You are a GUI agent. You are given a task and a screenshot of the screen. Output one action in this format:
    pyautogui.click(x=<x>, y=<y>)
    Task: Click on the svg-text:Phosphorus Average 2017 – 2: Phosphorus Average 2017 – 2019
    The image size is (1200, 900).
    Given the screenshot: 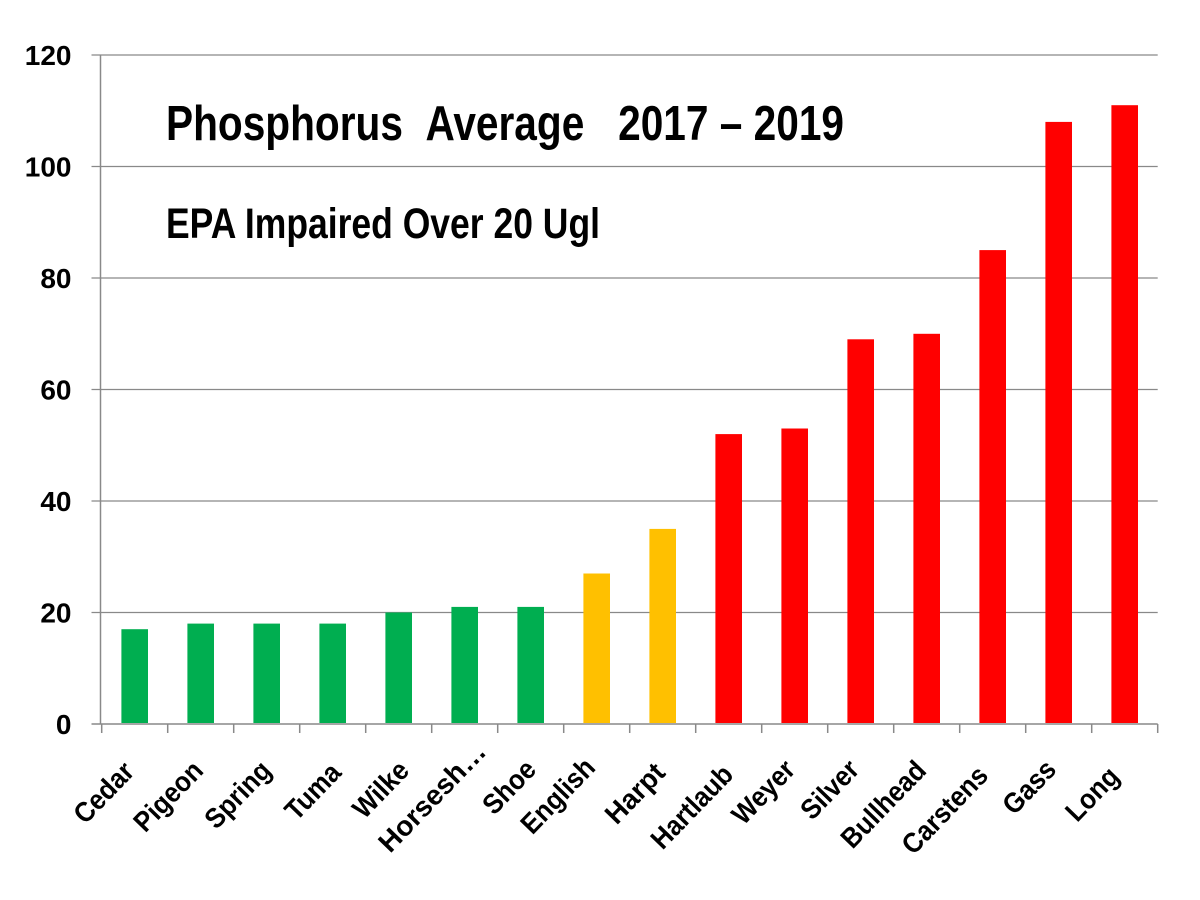 What is the action you would take?
    pyautogui.click(x=505, y=124)
    